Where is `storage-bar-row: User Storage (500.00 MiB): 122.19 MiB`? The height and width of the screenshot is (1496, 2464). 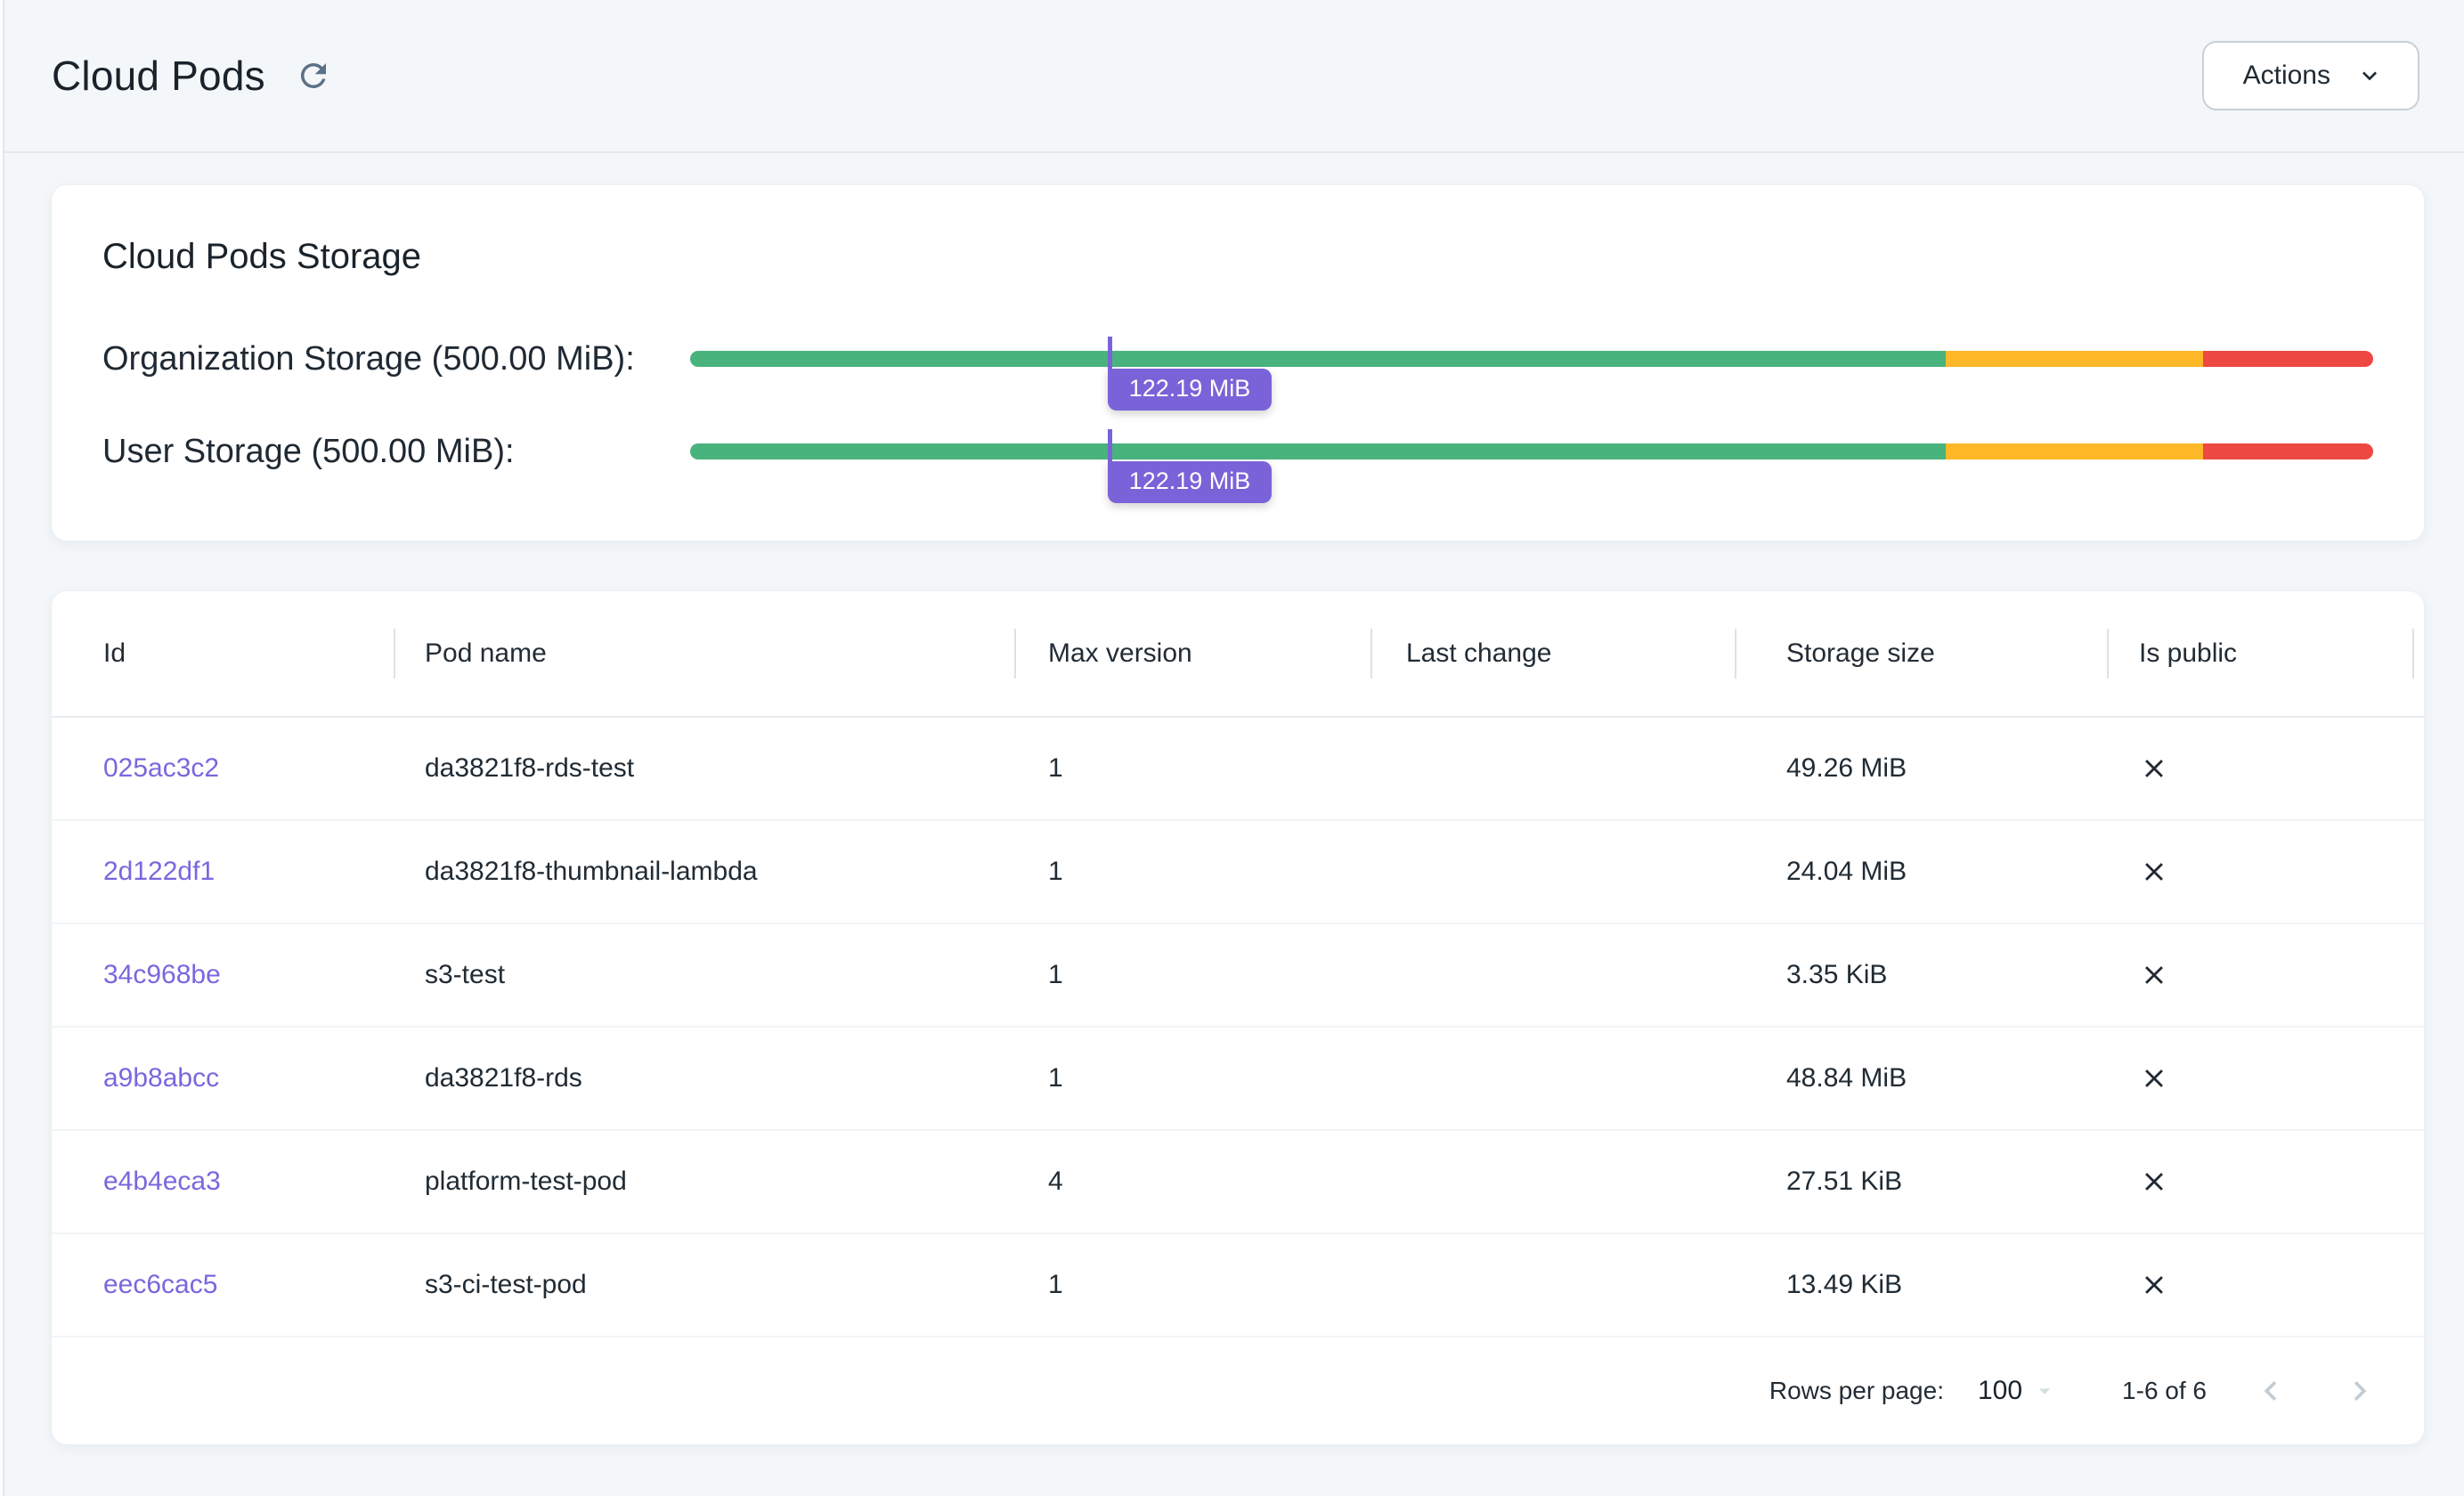
storage-bar-row: User Storage (500.00 MiB): 122.19 MiB is located at coordinates (1237, 466).